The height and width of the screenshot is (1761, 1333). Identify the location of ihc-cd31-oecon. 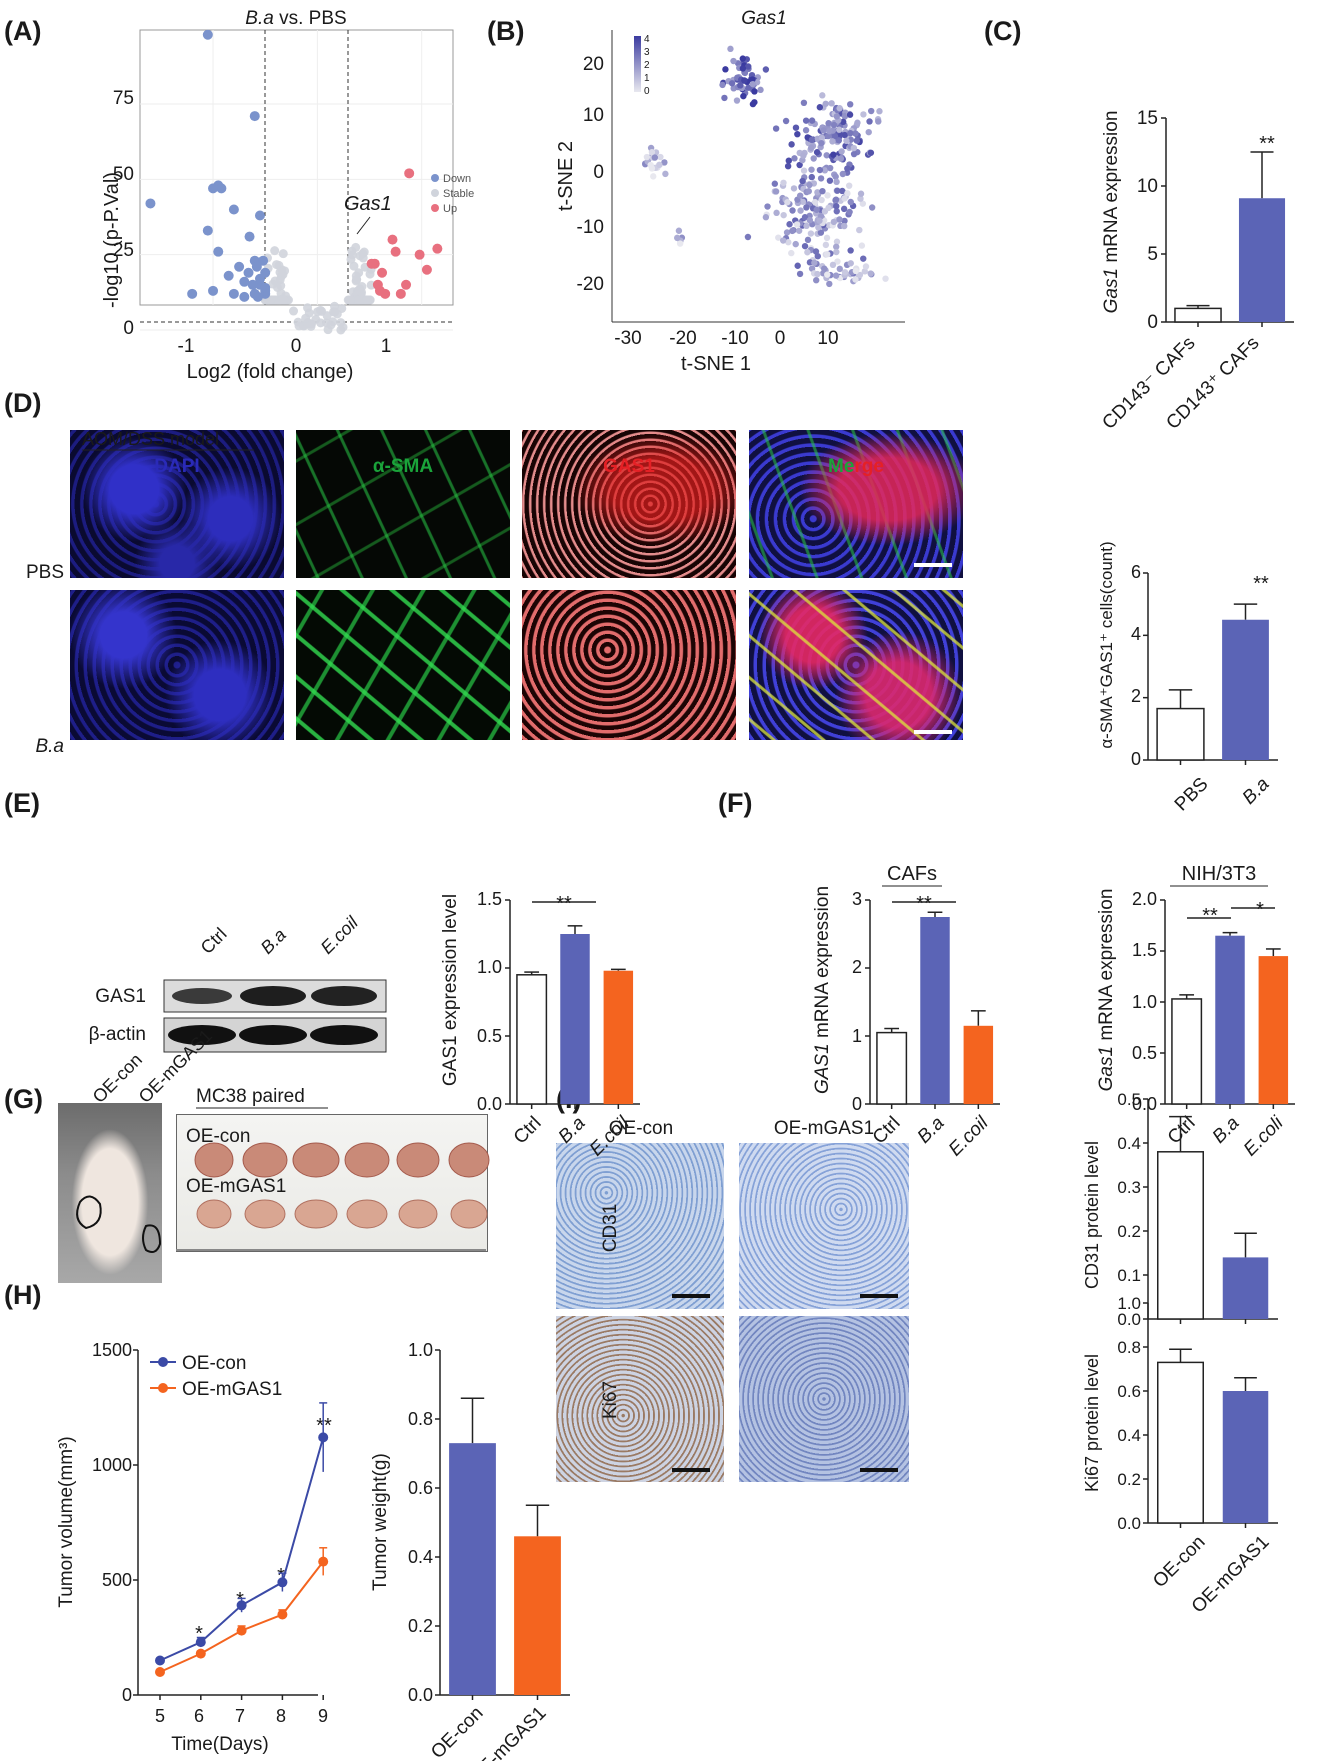
(640, 1226).